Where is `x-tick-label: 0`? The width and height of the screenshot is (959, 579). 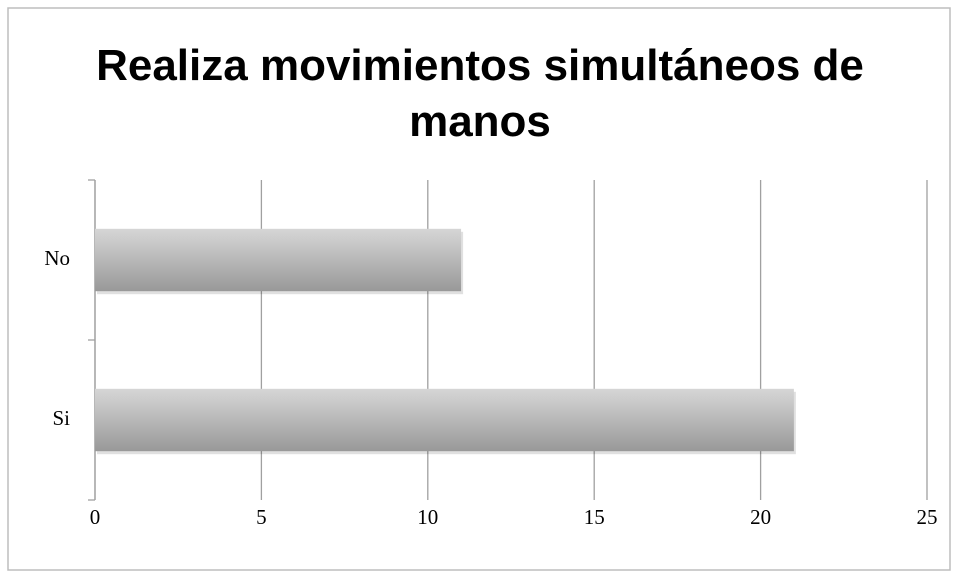 x-tick-label: 0 is located at coordinates (95, 517).